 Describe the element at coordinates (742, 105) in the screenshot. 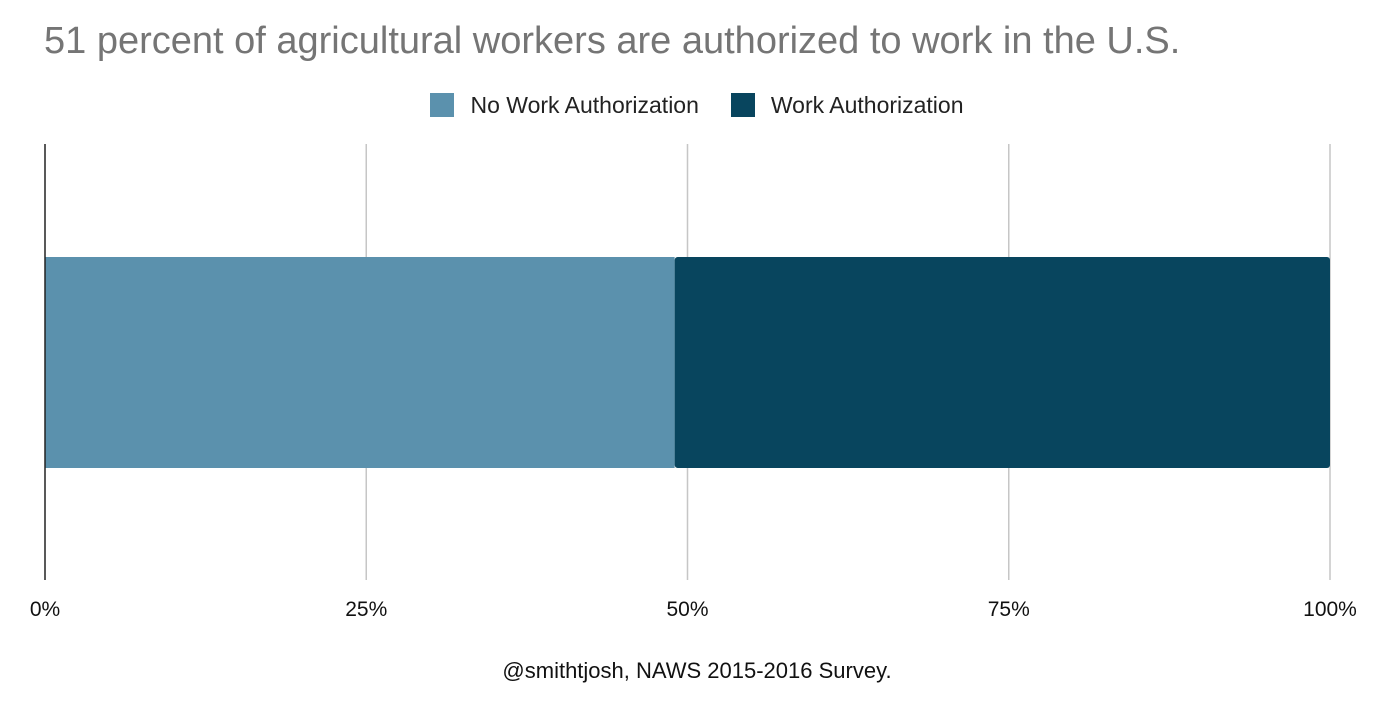

I see `legend-swatch-work-authorization` at that location.